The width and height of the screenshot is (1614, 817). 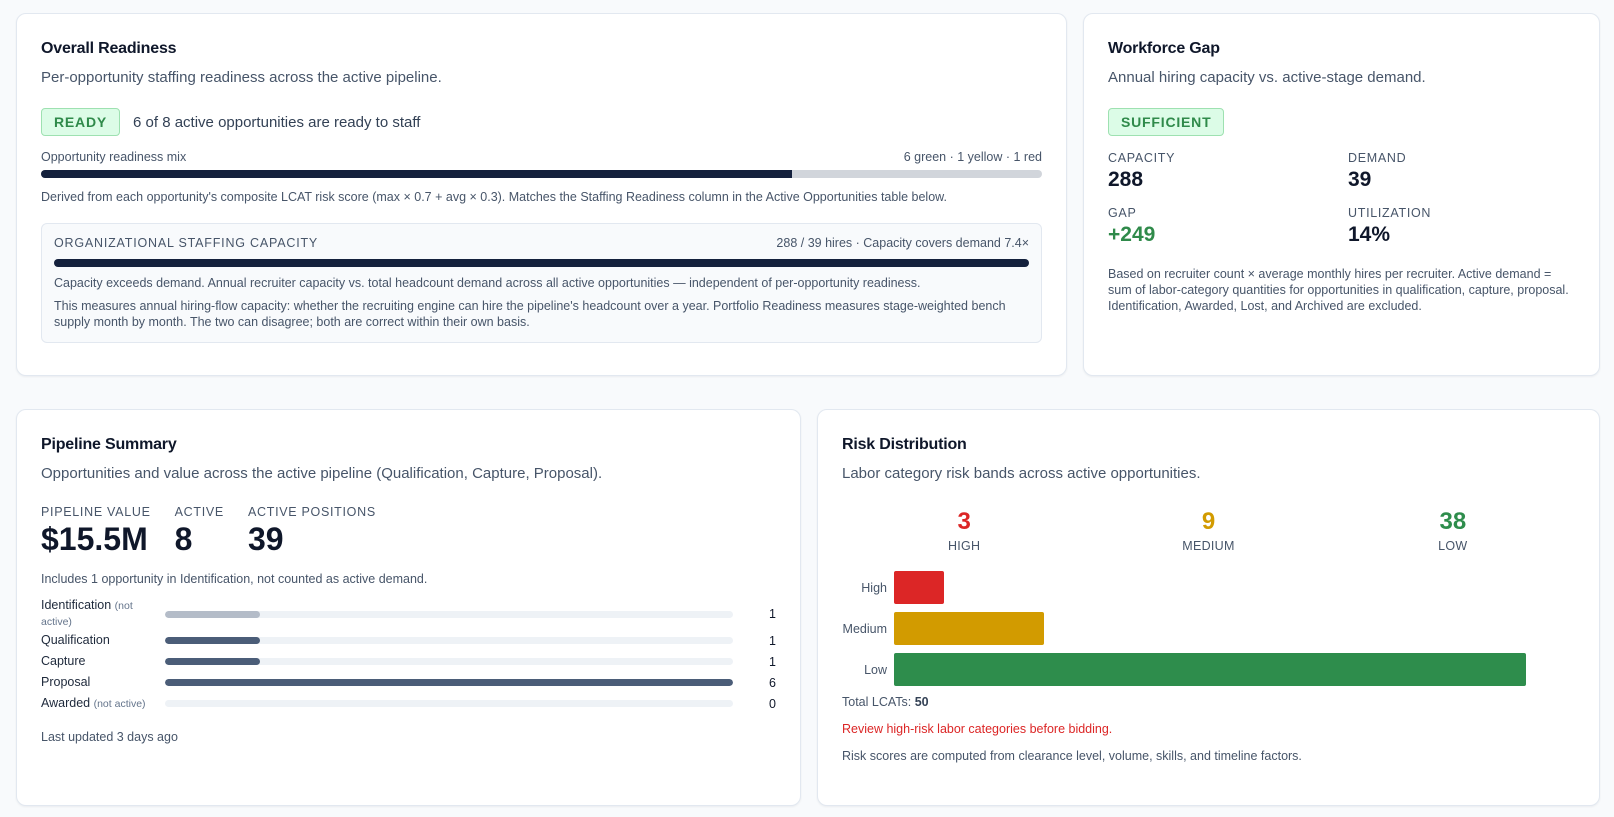 What do you see at coordinates (199, 512) in the screenshot?
I see `active-label: ACTIVE` at bounding box center [199, 512].